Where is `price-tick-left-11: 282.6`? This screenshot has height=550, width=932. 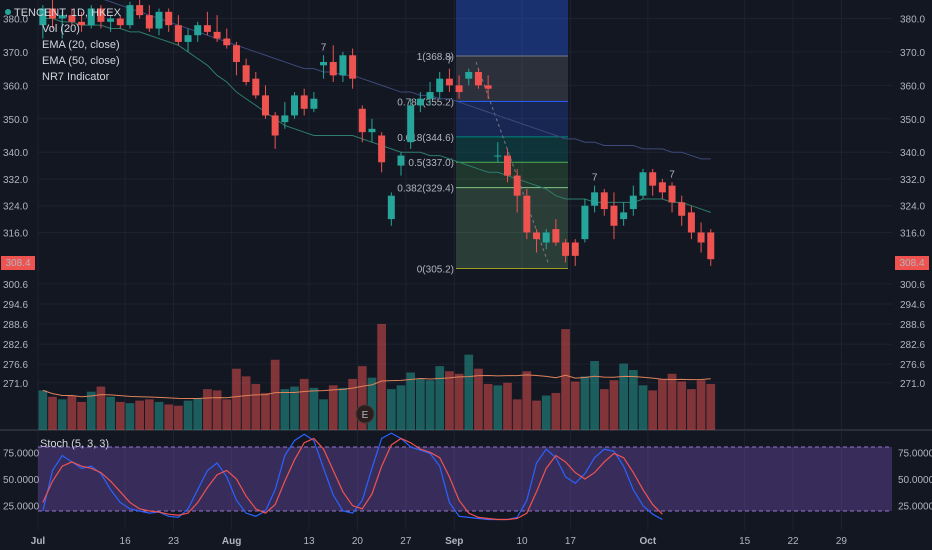 price-tick-left-11: 282.6 is located at coordinates (15, 345).